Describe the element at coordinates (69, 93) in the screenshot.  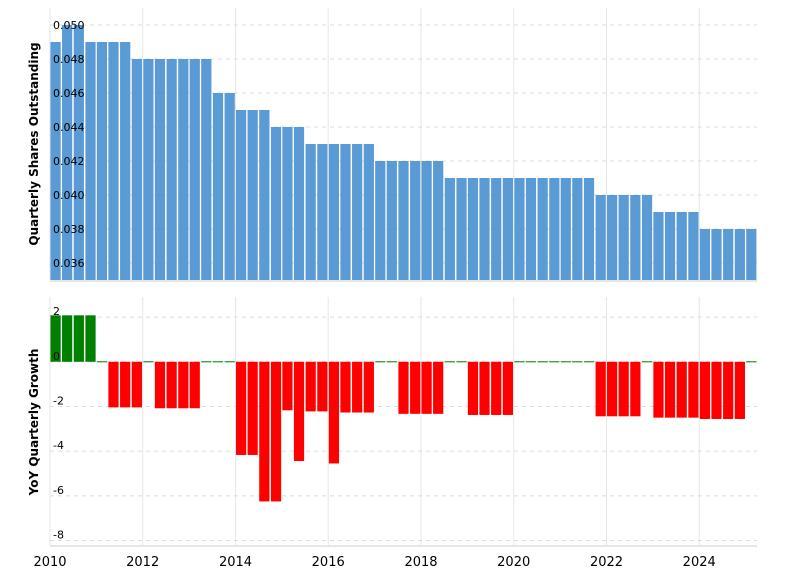
I see `top-y-tick-label: 0.046` at that location.